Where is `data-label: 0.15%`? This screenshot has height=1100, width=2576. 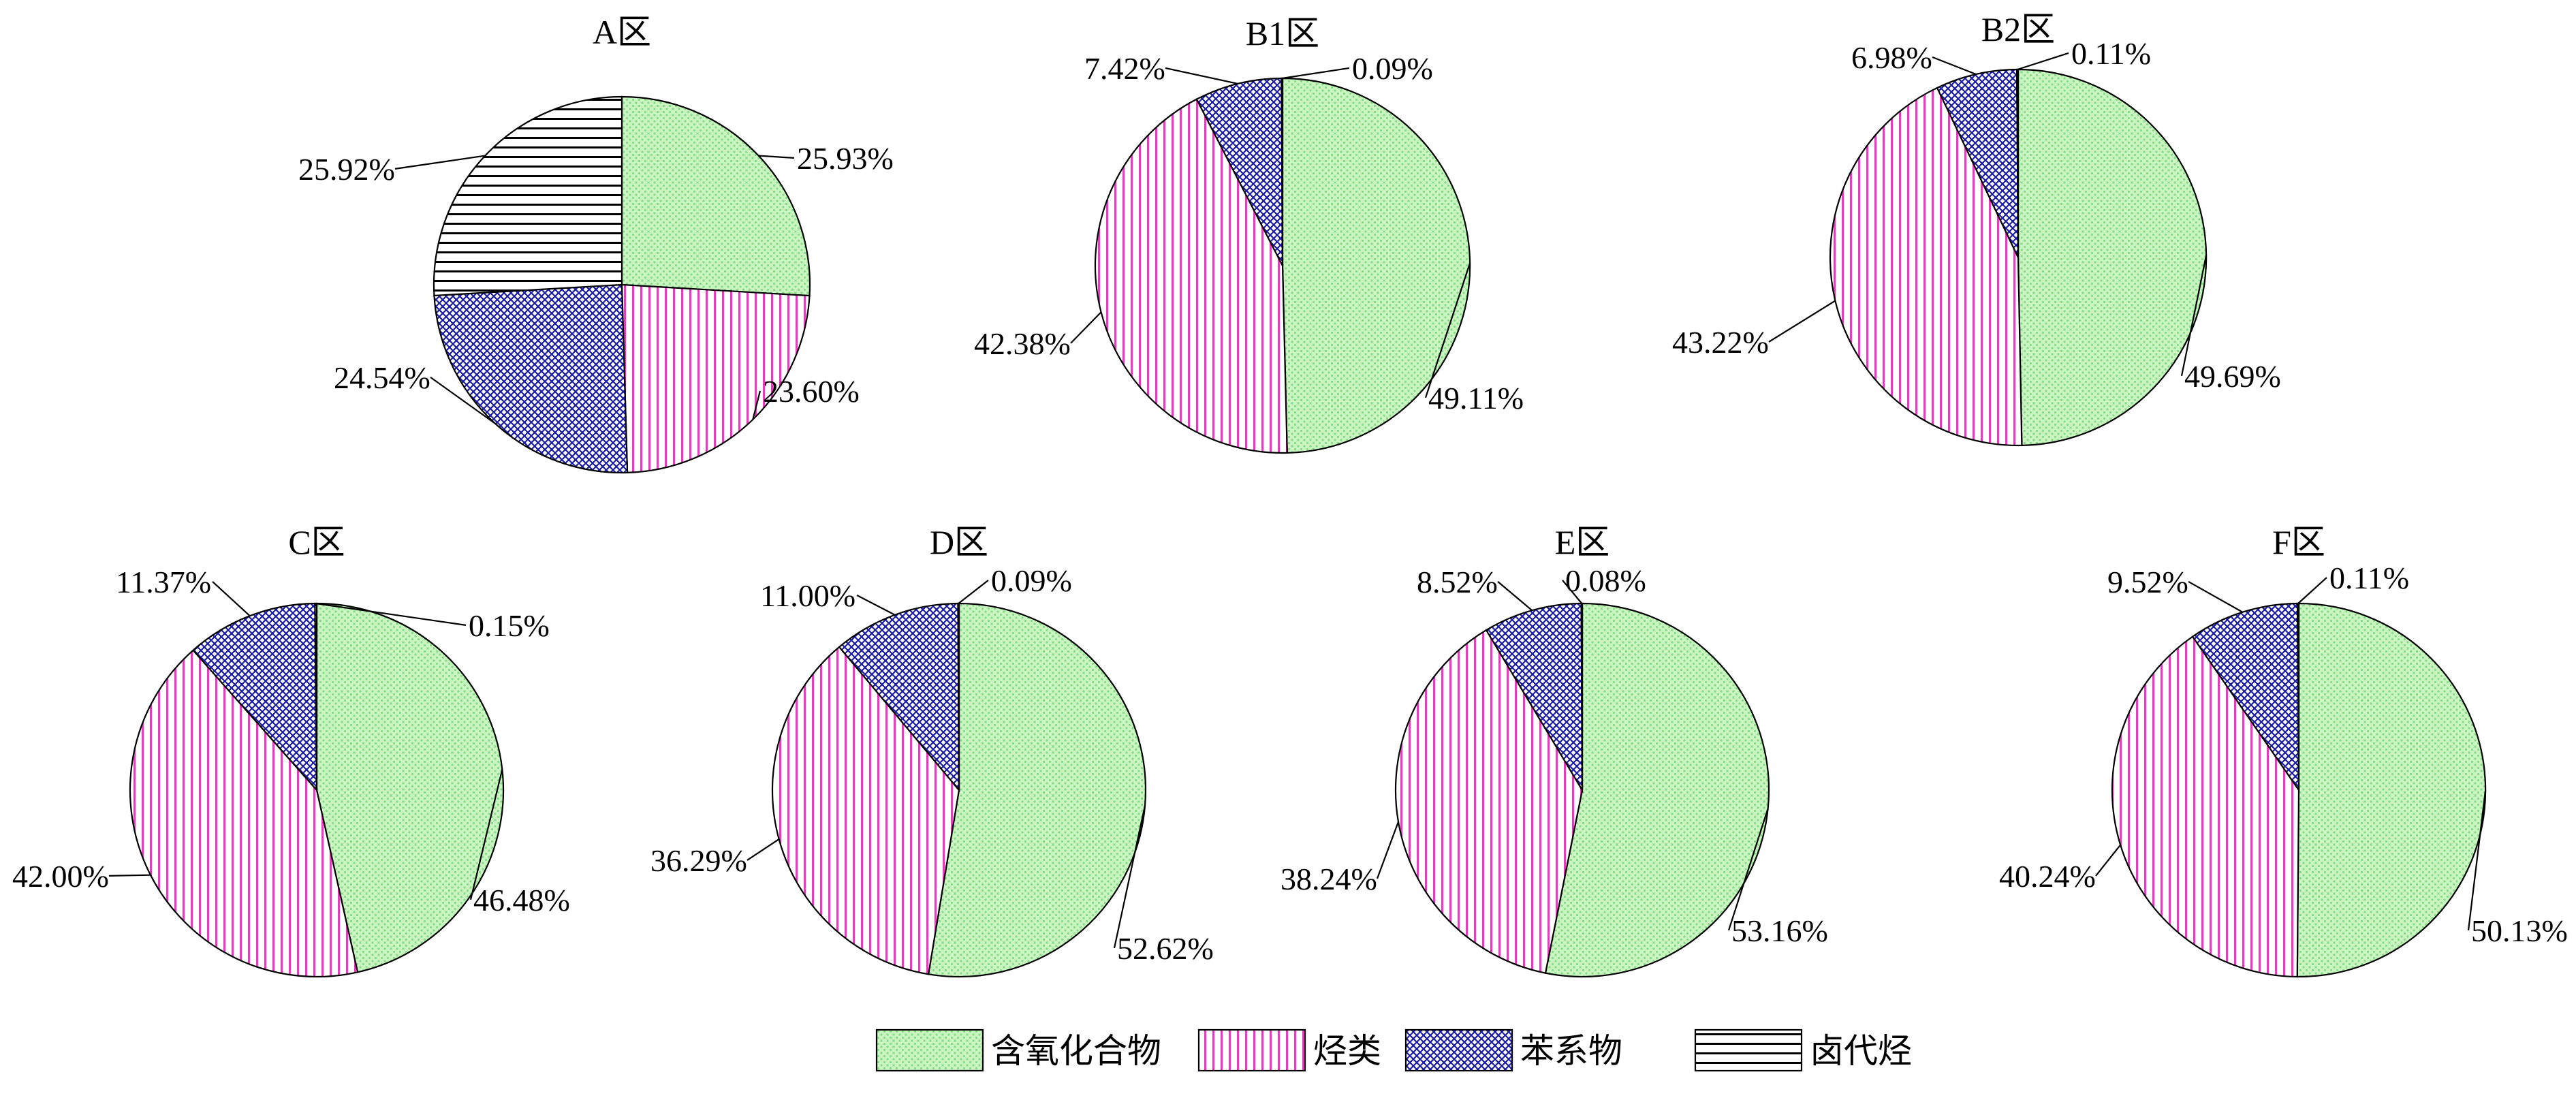
data-label: 0.15% is located at coordinates (509, 625).